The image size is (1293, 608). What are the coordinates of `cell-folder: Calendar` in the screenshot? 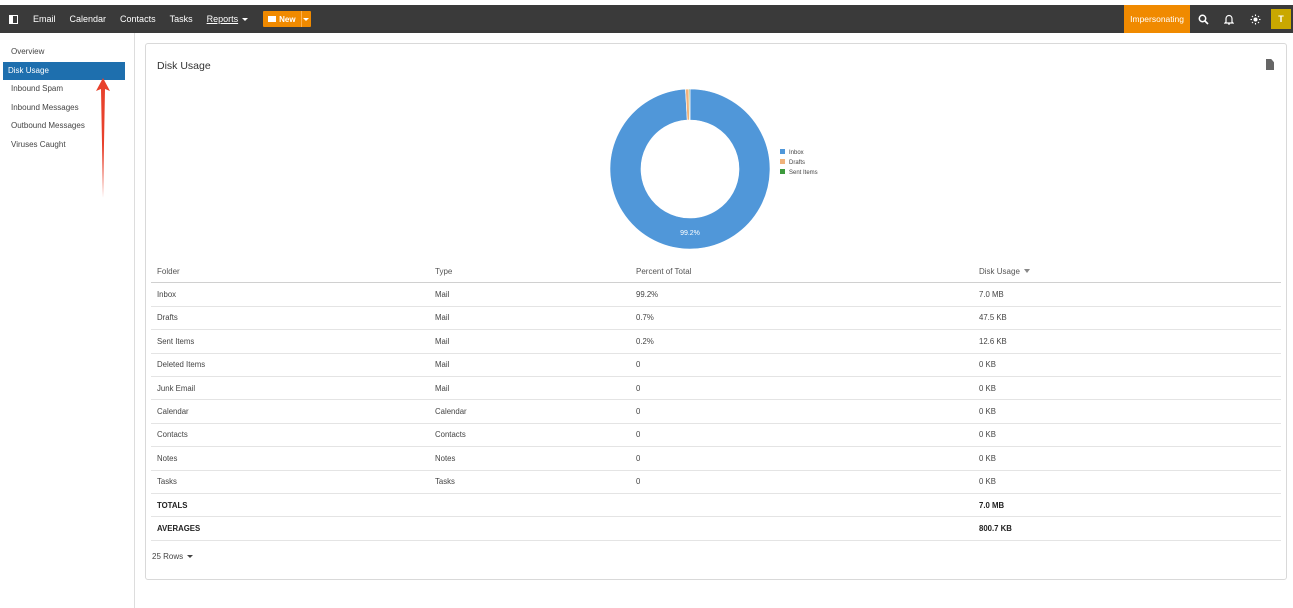 It's located at (173, 412).